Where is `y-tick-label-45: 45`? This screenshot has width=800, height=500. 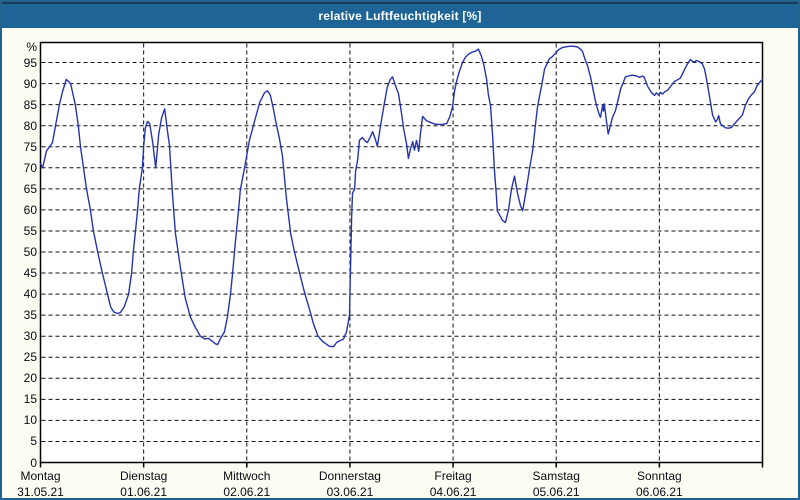 y-tick-label-45: 45 is located at coordinates (30, 273).